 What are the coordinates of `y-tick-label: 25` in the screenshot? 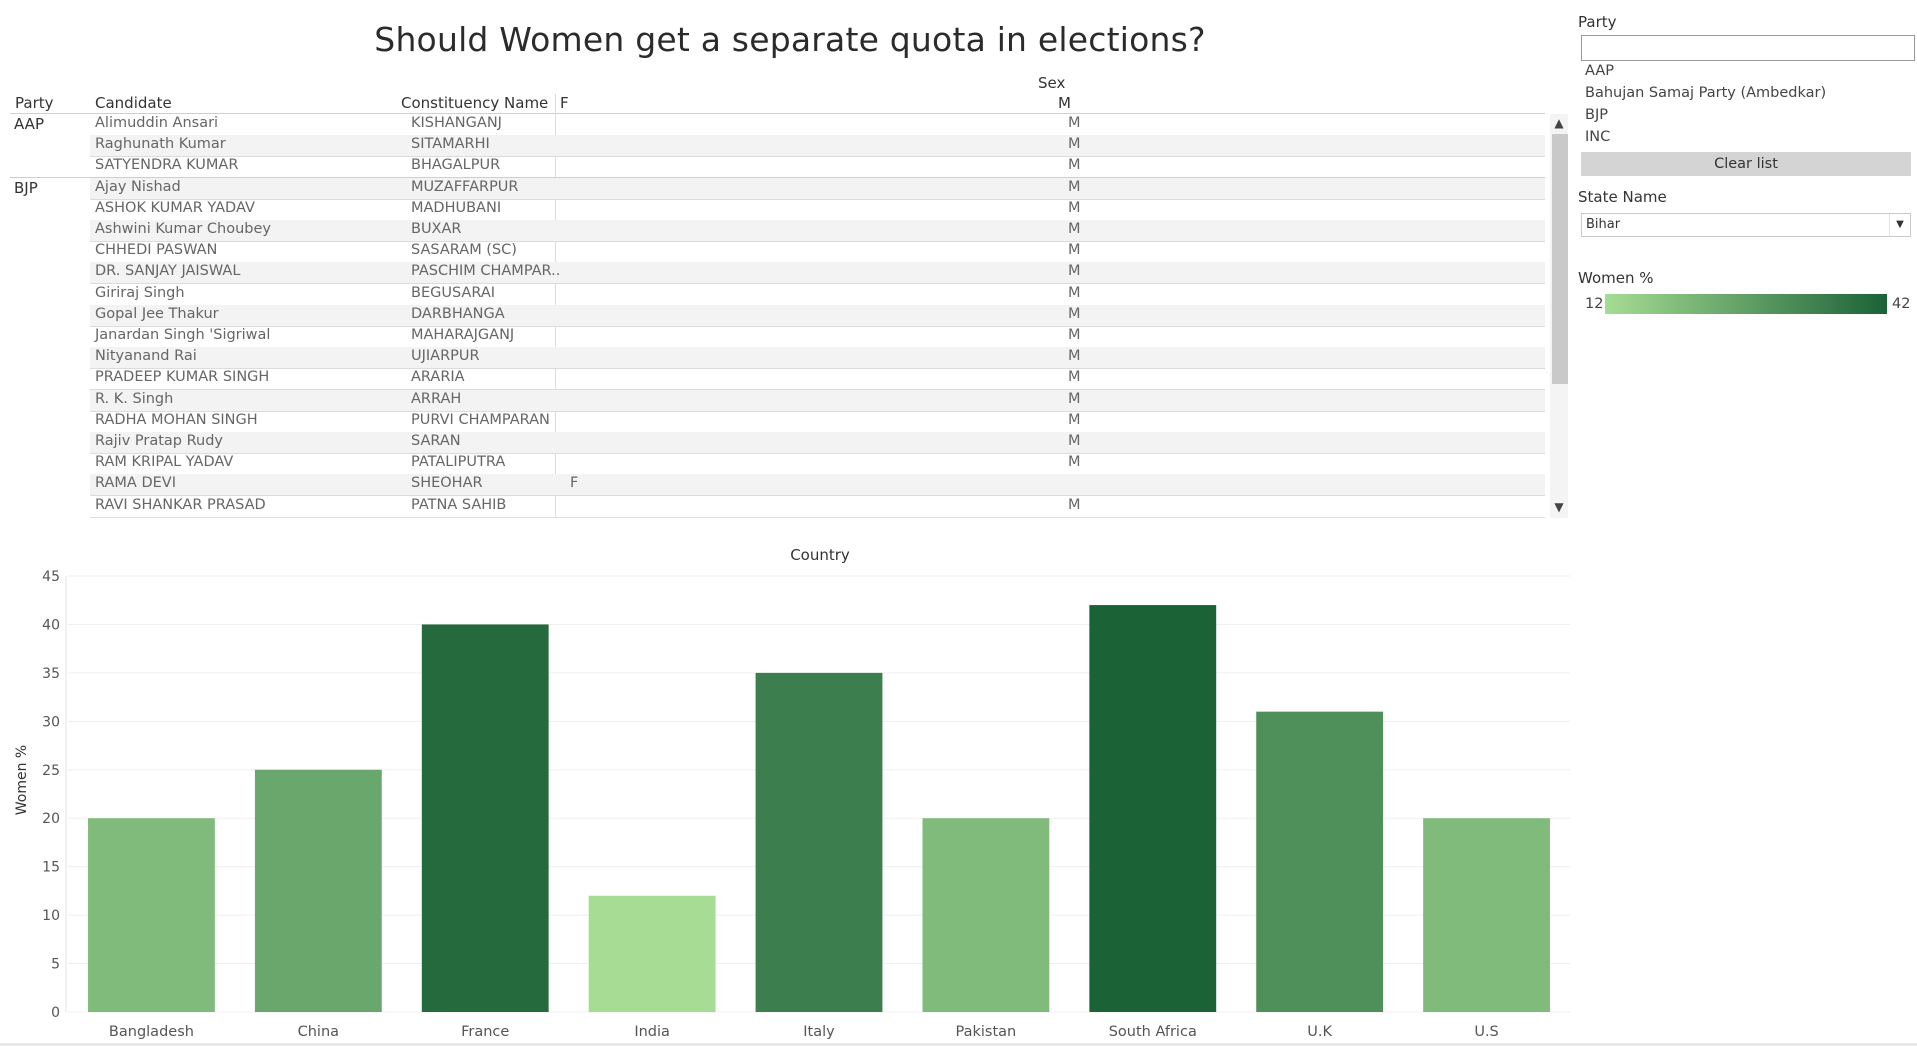 It's located at (51, 771).